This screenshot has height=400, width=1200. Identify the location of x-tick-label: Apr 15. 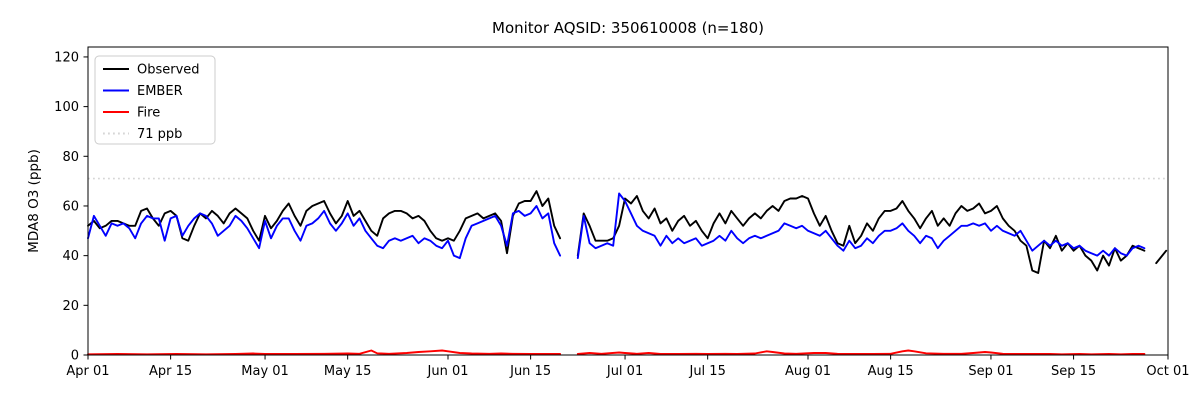
(170, 371).